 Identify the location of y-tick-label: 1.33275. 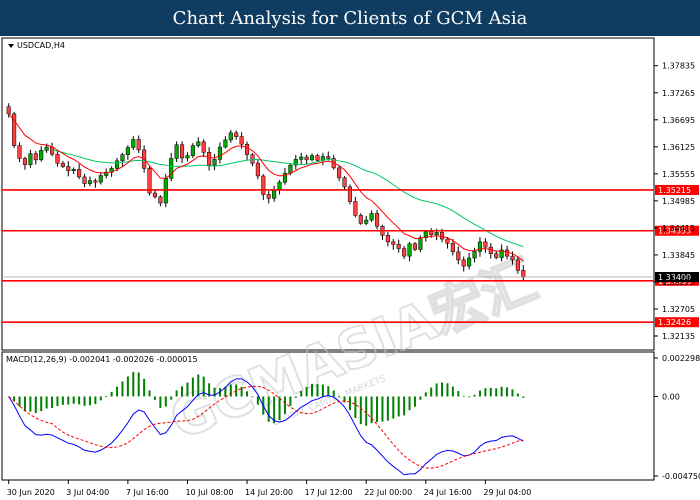
(678, 282).